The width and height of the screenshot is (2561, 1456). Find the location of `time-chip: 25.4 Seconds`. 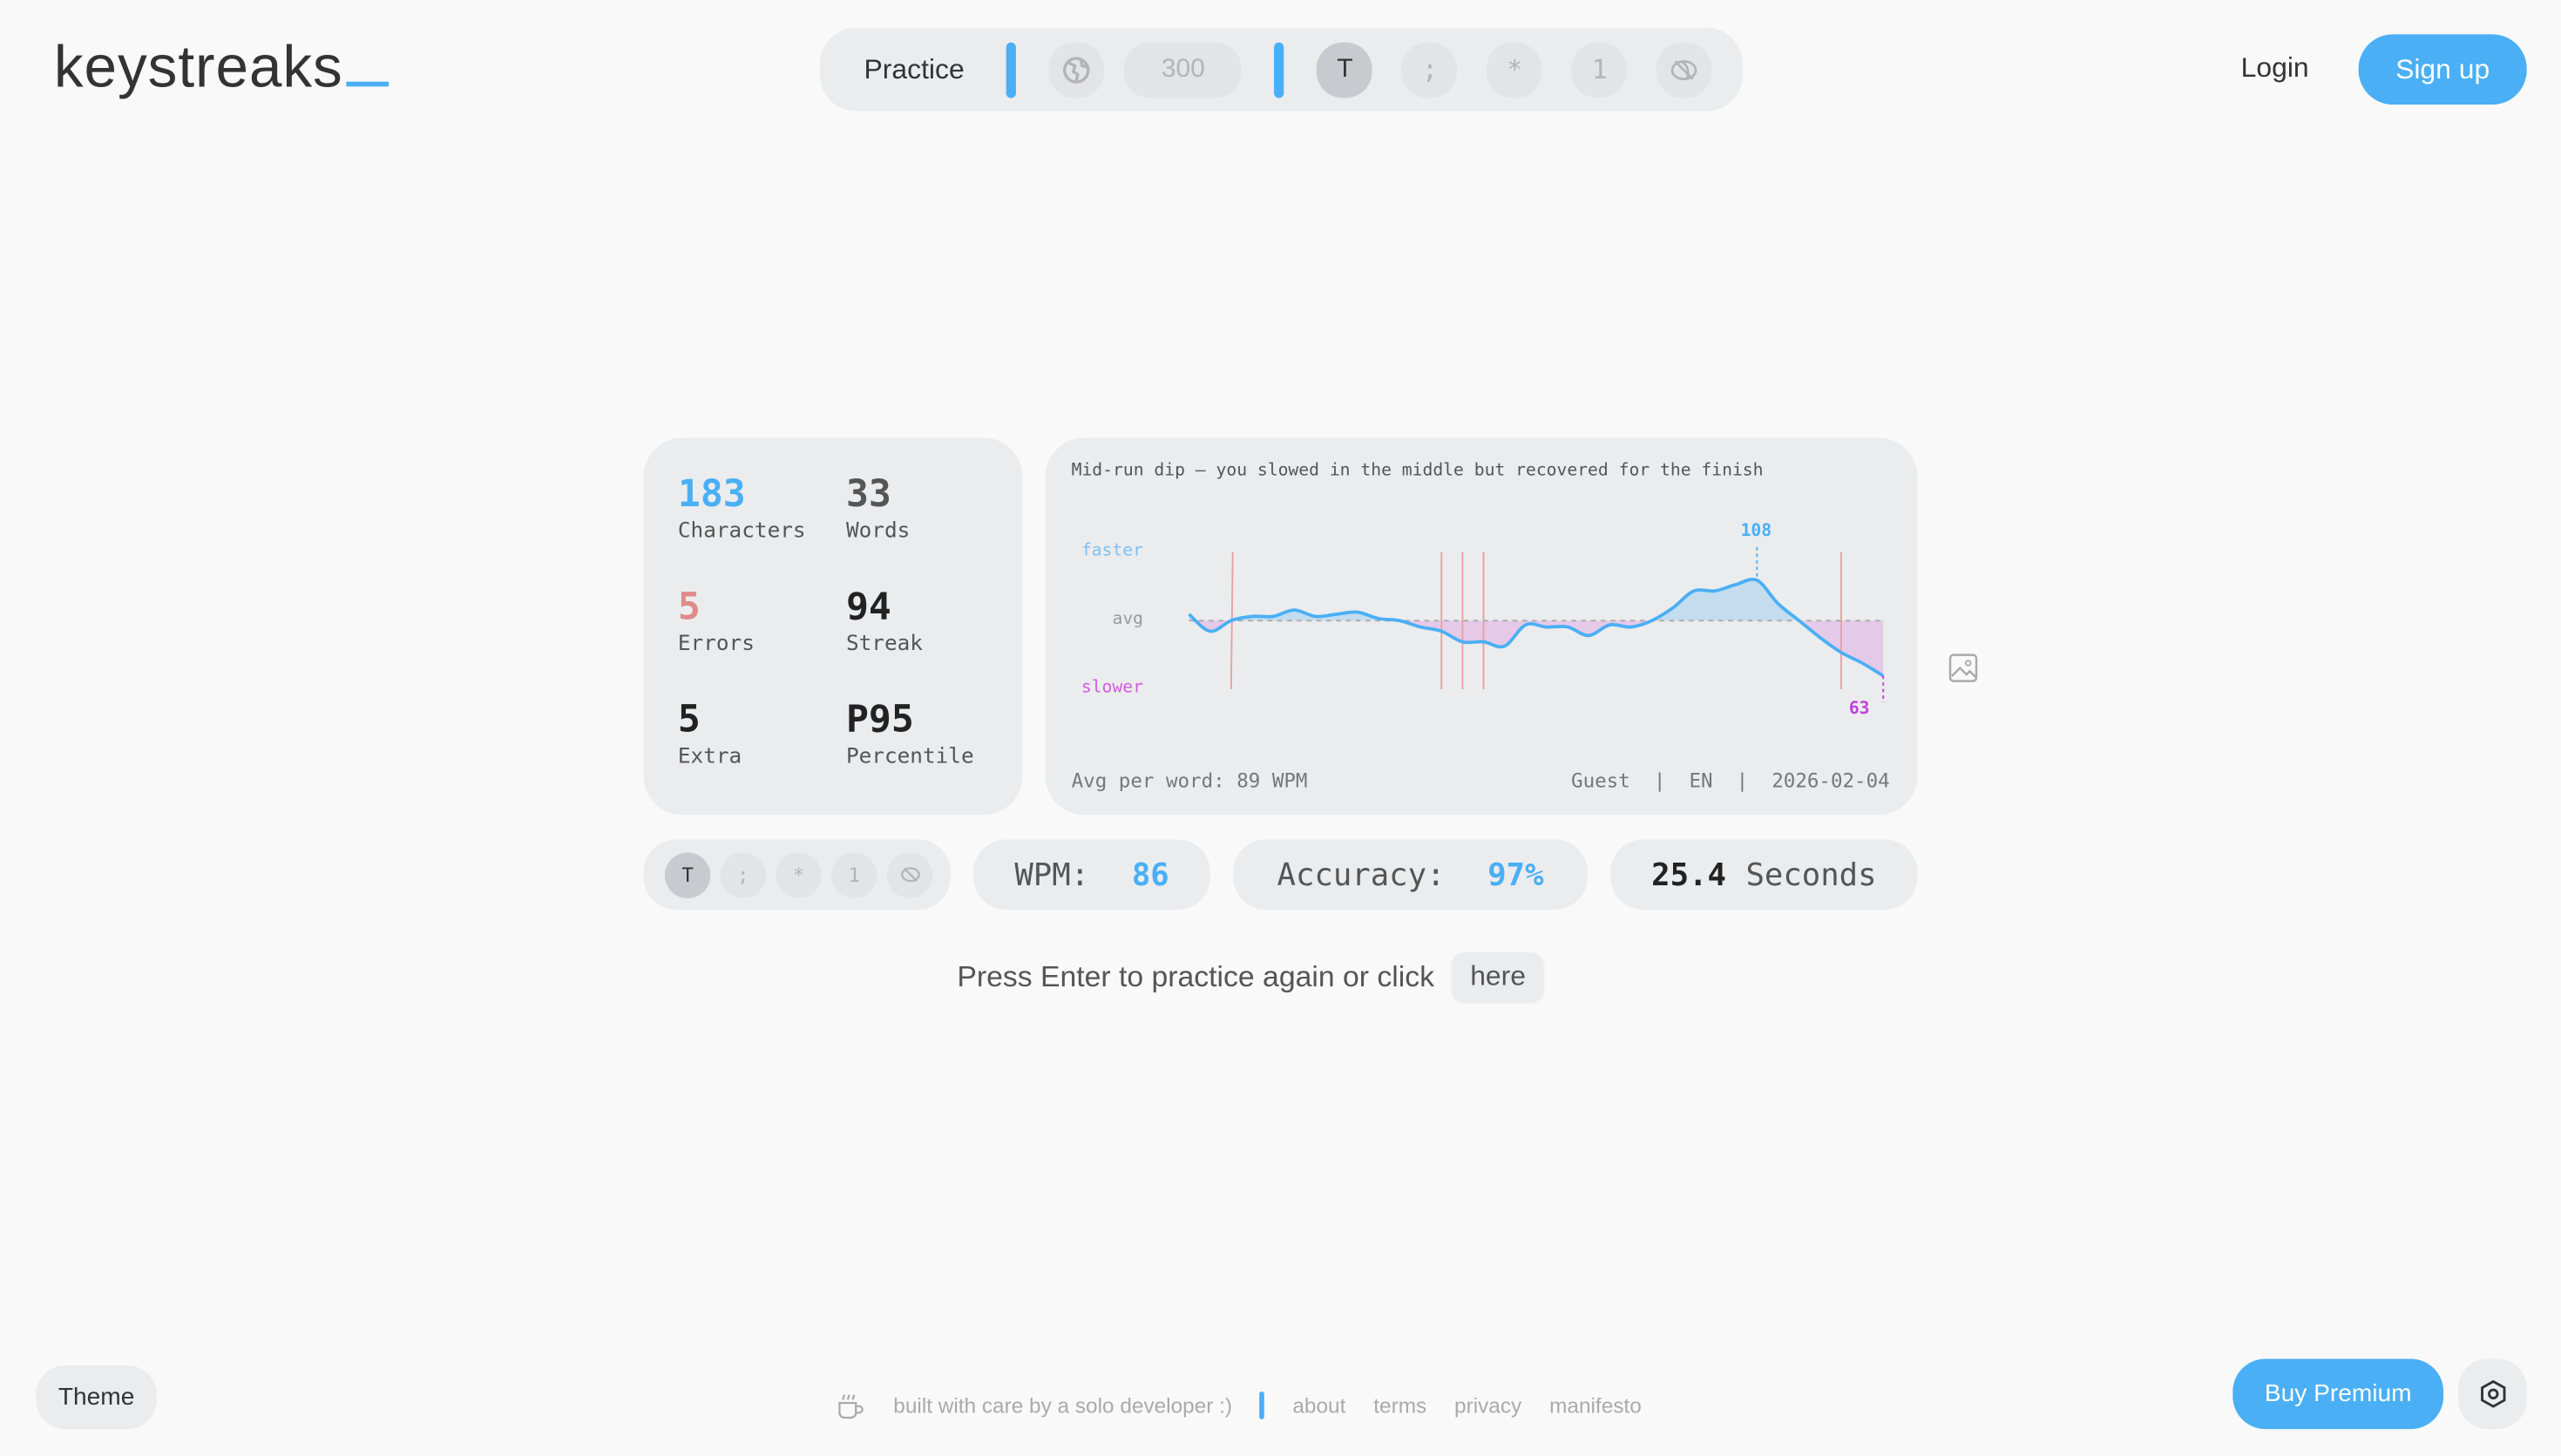

time-chip: 25.4 Seconds is located at coordinates (1764, 875).